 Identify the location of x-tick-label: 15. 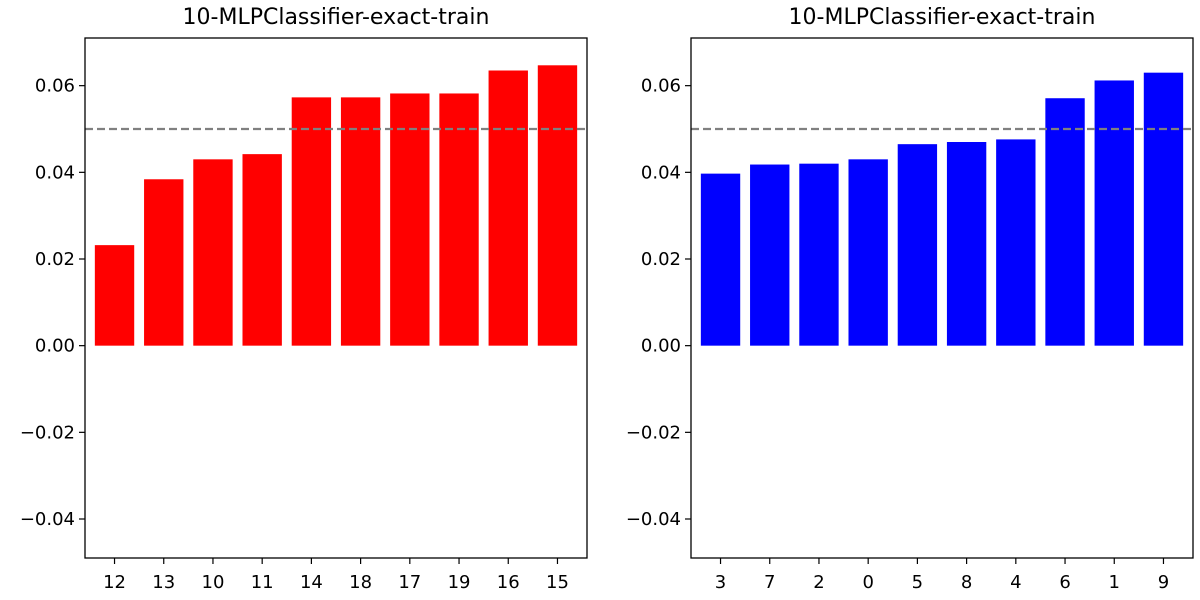
(557, 582).